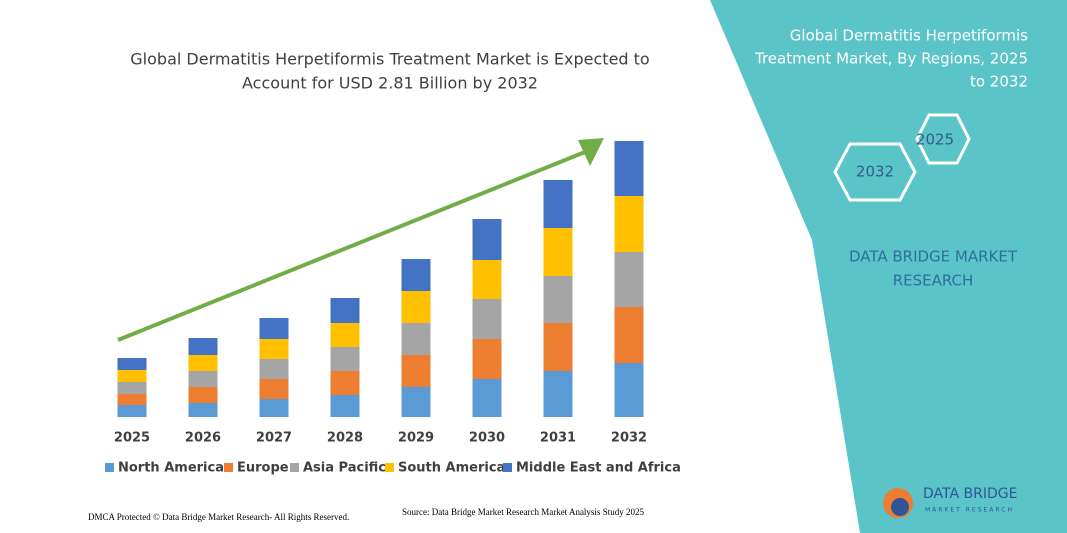 This screenshot has width=1067, height=533. Describe the element at coordinates (909, 36) in the screenshot. I see `panel-title: Global Dermatitis Herpetiformis` at that location.